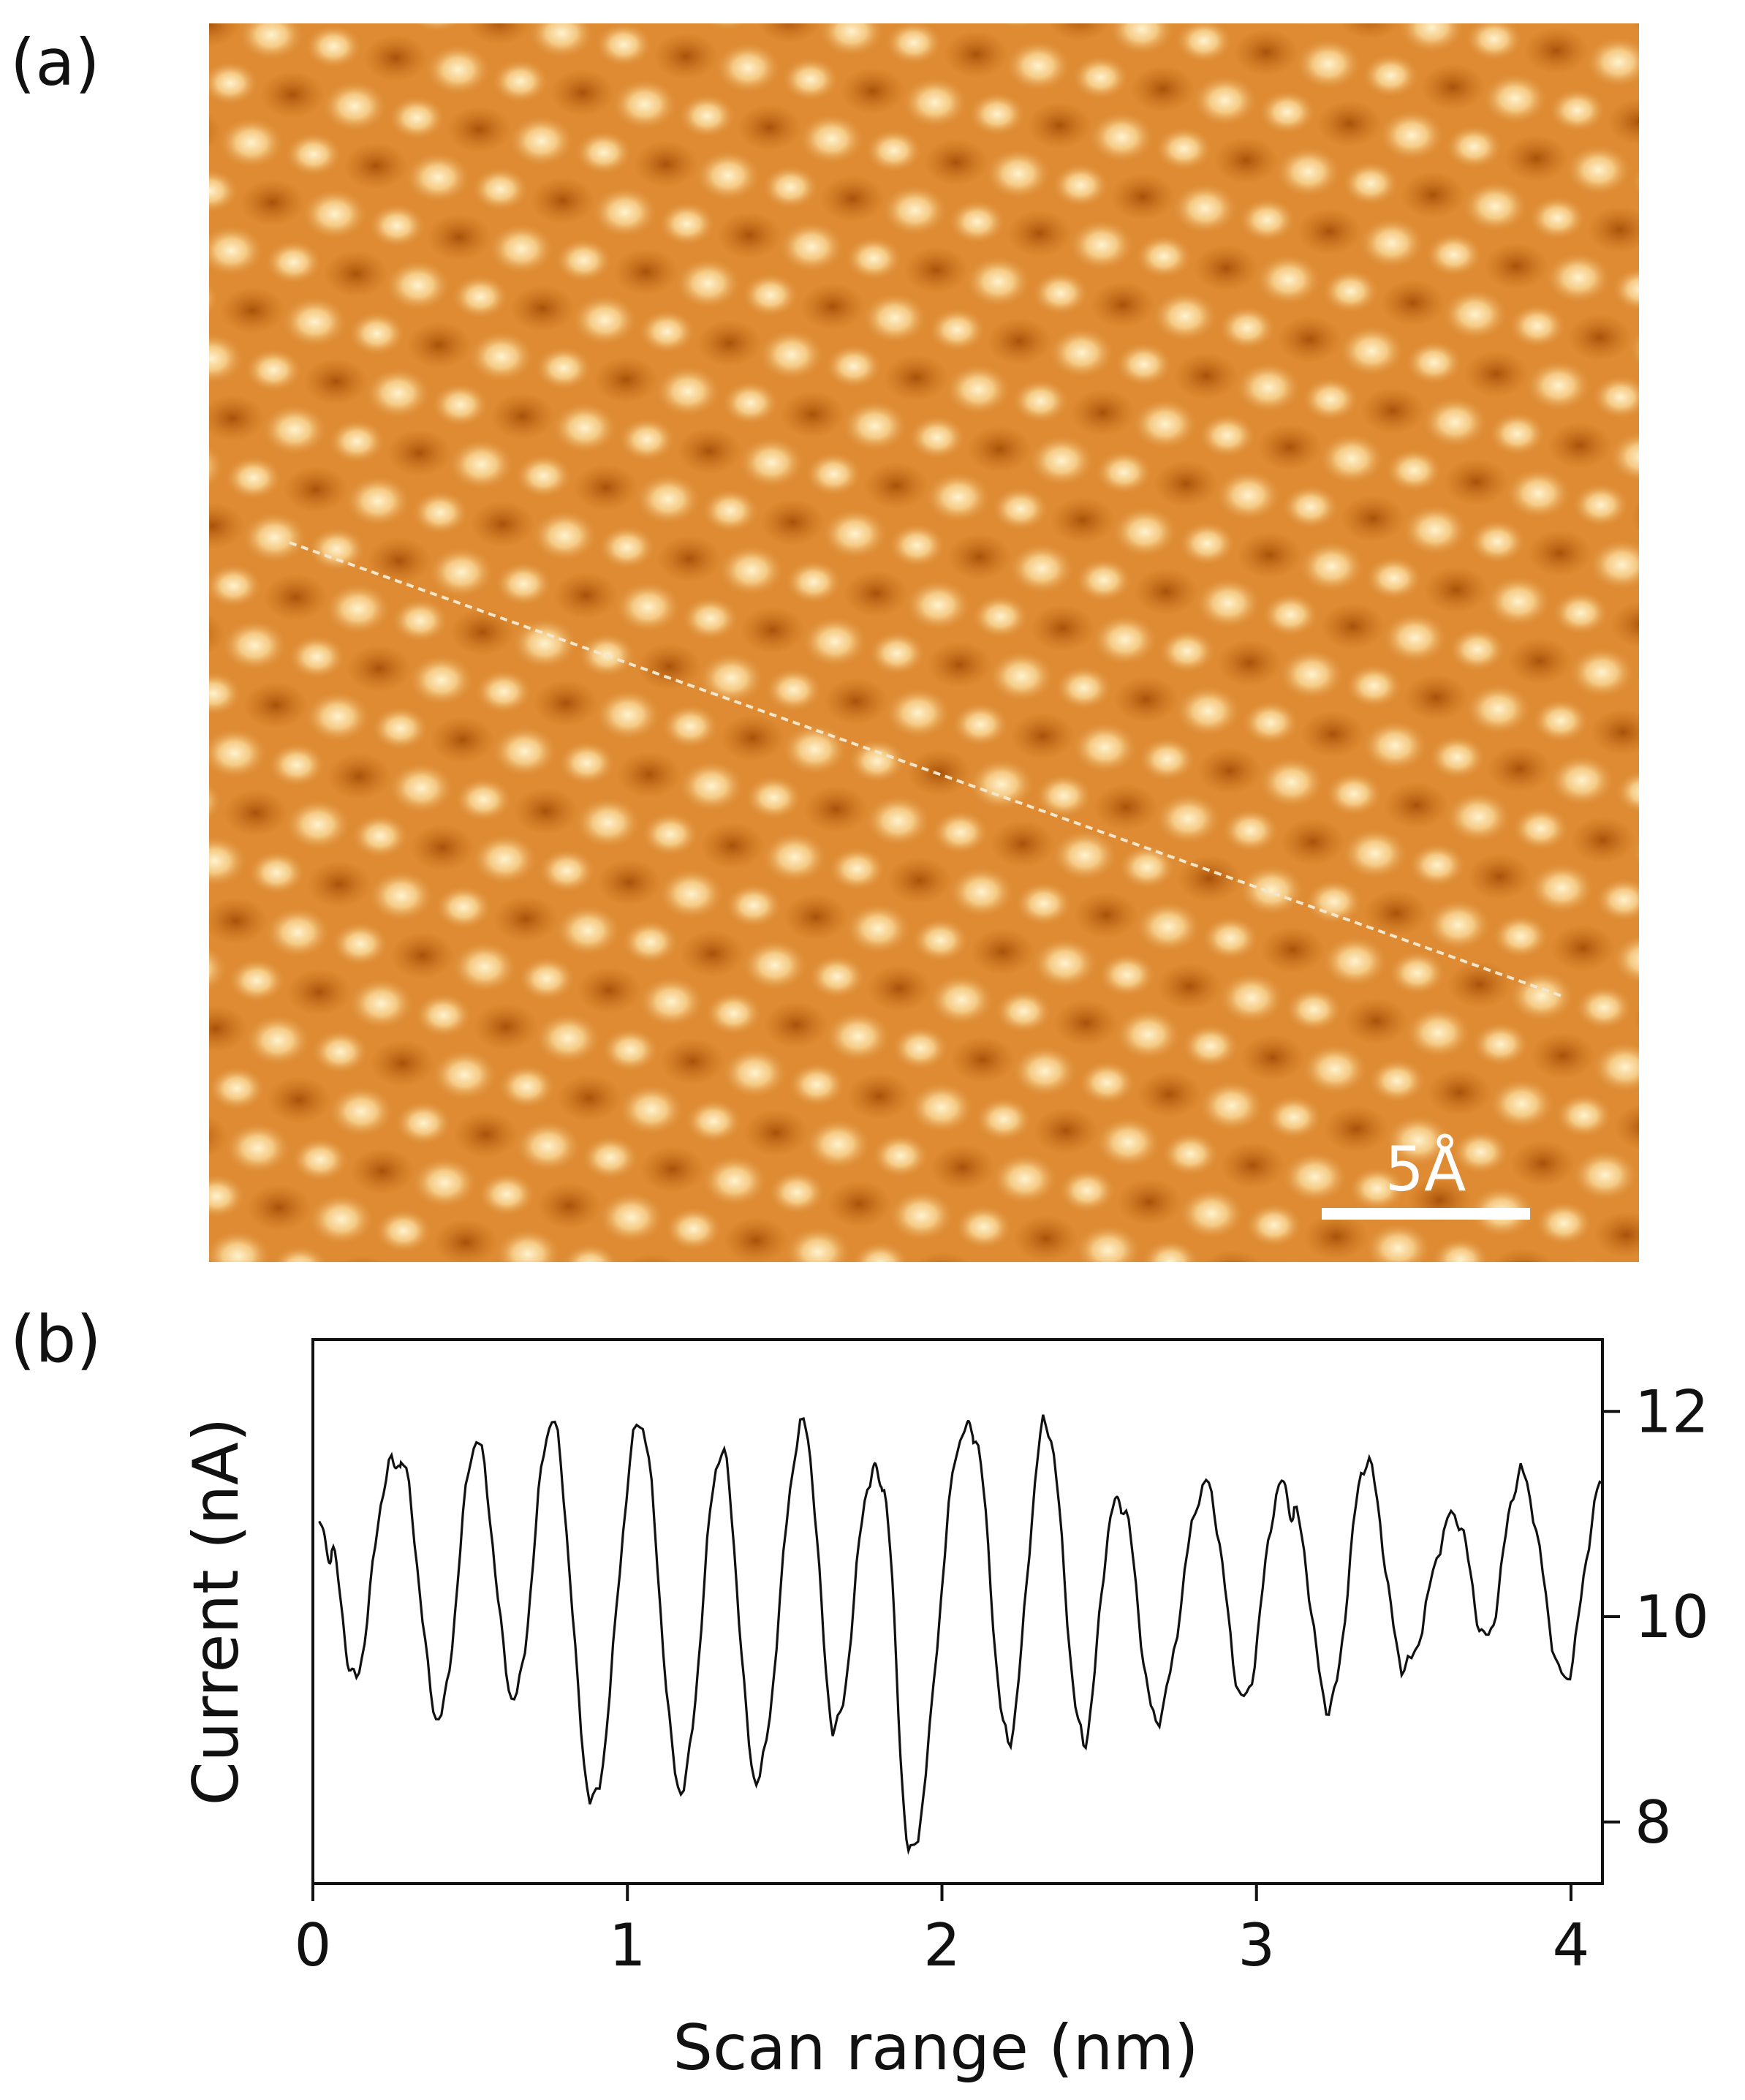 This screenshot has height=2100, width=1745. I want to click on x-tick-label: 0, so click(313, 1945).